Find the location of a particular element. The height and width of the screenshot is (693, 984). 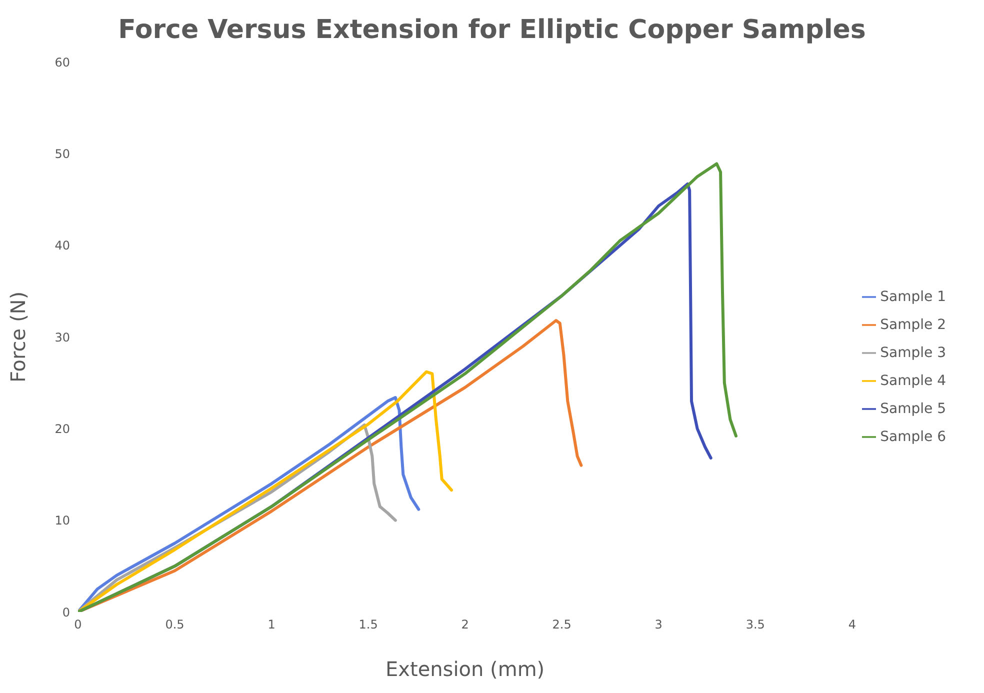

y-tick-label: 10 is located at coordinates (62, 521).